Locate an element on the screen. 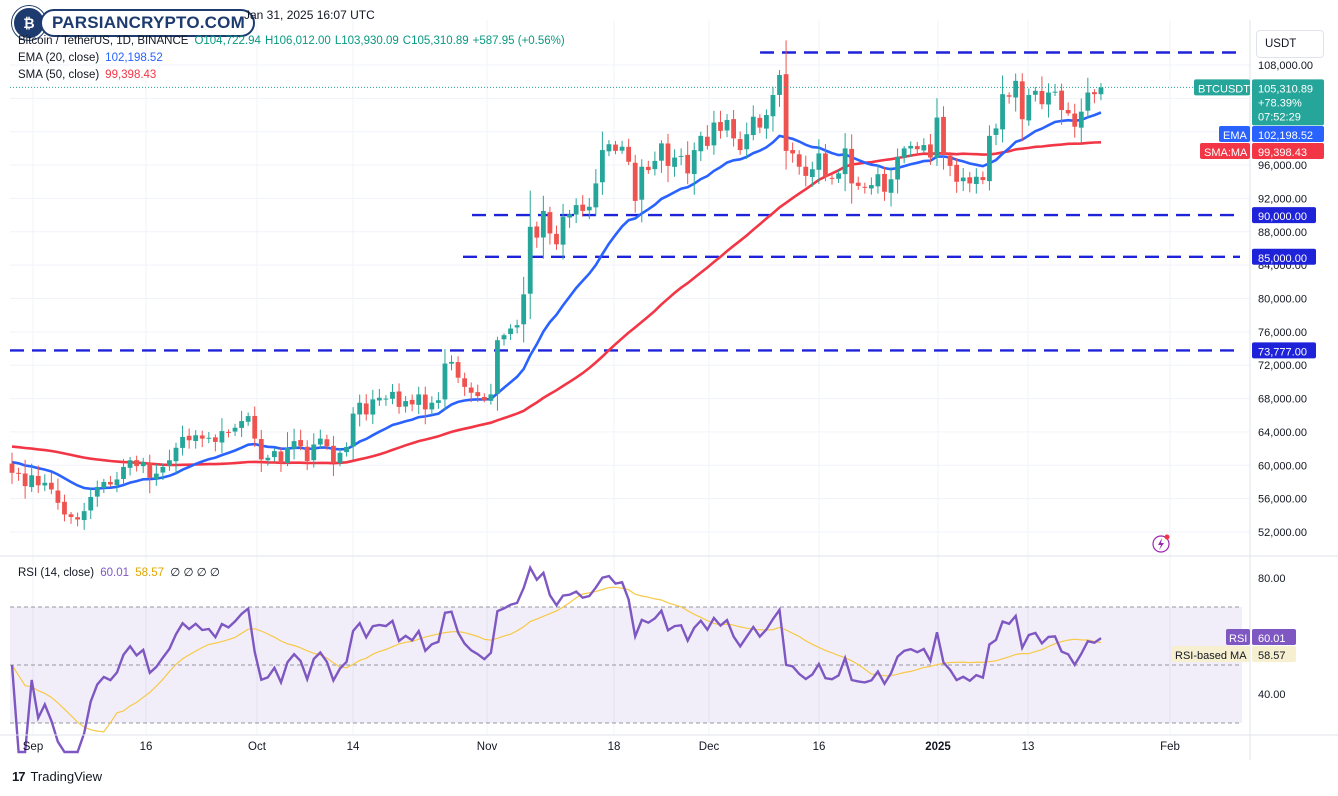 The height and width of the screenshot is (796, 1338). ohlc-low: L103,930.09 is located at coordinates (366, 41).